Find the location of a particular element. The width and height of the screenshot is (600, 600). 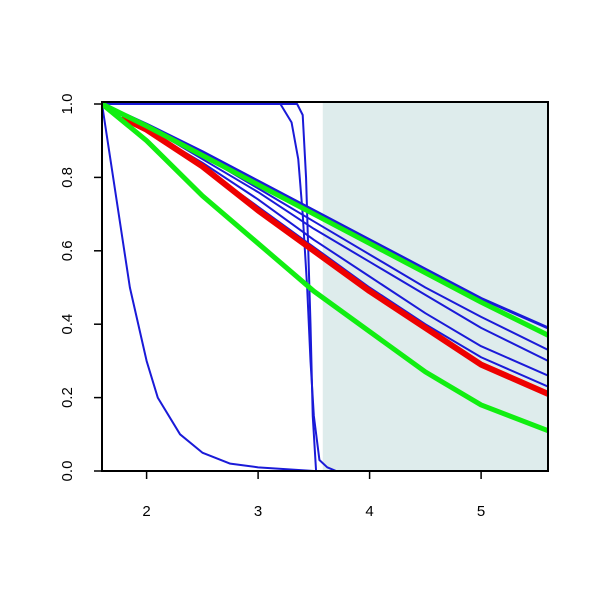

x-tick-label: 3 is located at coordinates (258, 511).